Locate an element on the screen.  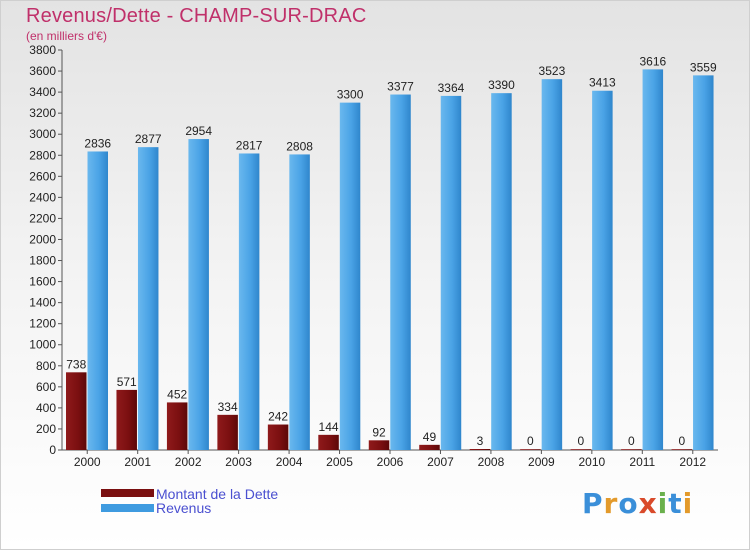
x-tick-label: 2012 is located at coordinates (692, 462).